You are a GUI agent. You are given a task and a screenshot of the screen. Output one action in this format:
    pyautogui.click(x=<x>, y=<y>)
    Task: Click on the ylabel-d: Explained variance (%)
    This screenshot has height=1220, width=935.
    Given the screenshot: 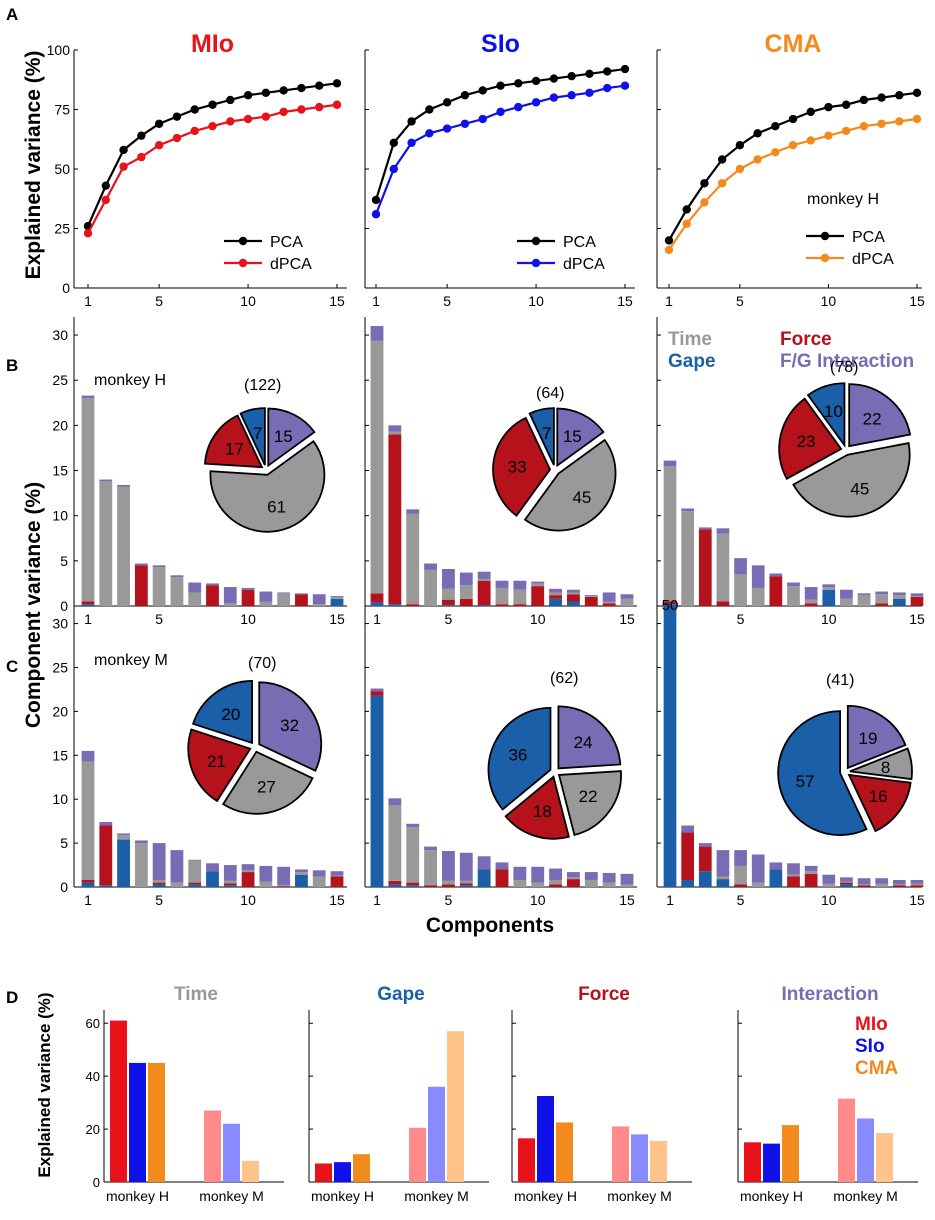 What is the action you would take?
    pyautogui.click(x=44, y=1084)
    